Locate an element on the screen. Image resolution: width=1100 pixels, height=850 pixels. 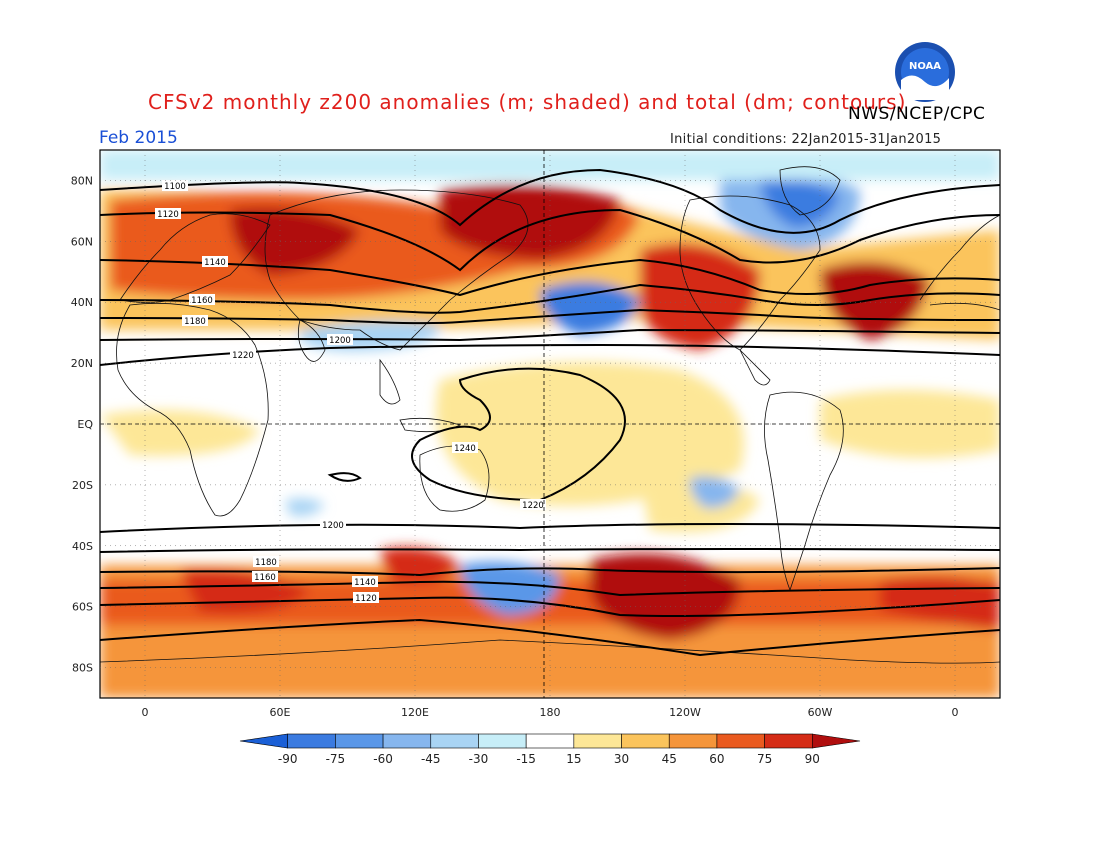
colorbar-tick-label: 75 is located at coordinates (764, 759).